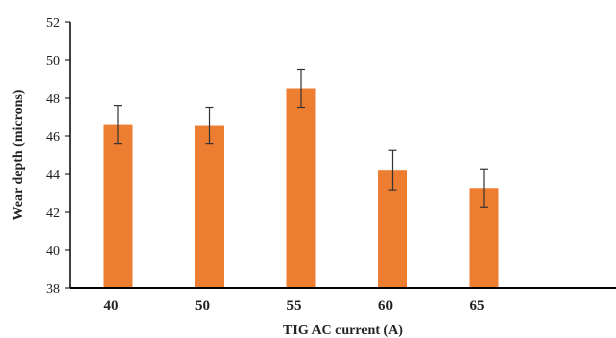 The height and width of the screenshot is (338, 616). What do you see at coordinates (53, 23) in the screenshot?
I see `y-tick-label: 52` at bounding box center [53, 23].